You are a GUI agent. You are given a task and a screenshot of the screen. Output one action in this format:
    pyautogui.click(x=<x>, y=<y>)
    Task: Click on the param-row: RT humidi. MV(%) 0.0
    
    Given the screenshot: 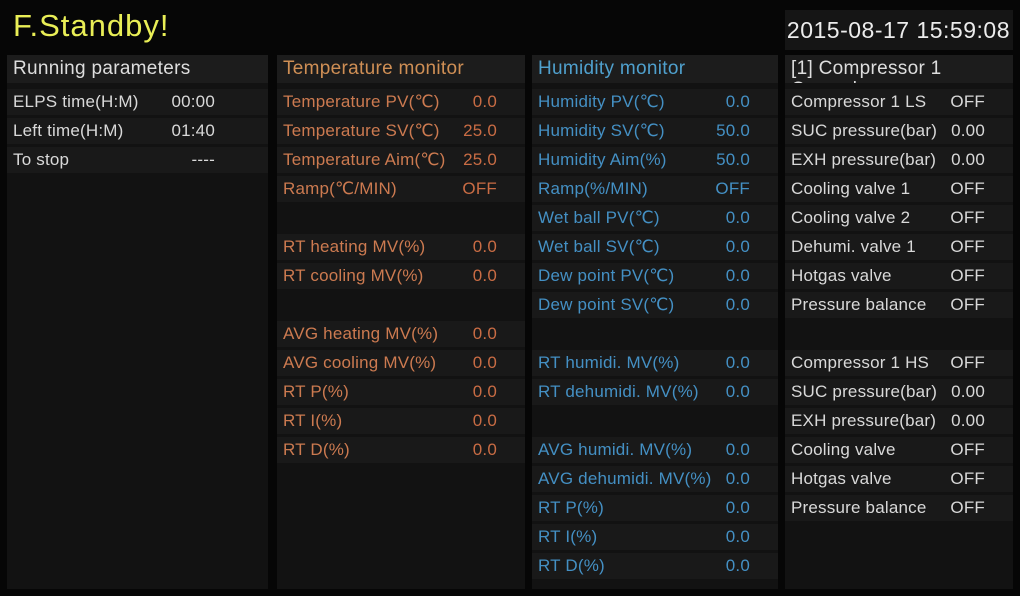 What is the action you would take?
    pyautogui.click(x=655, y=363)
    